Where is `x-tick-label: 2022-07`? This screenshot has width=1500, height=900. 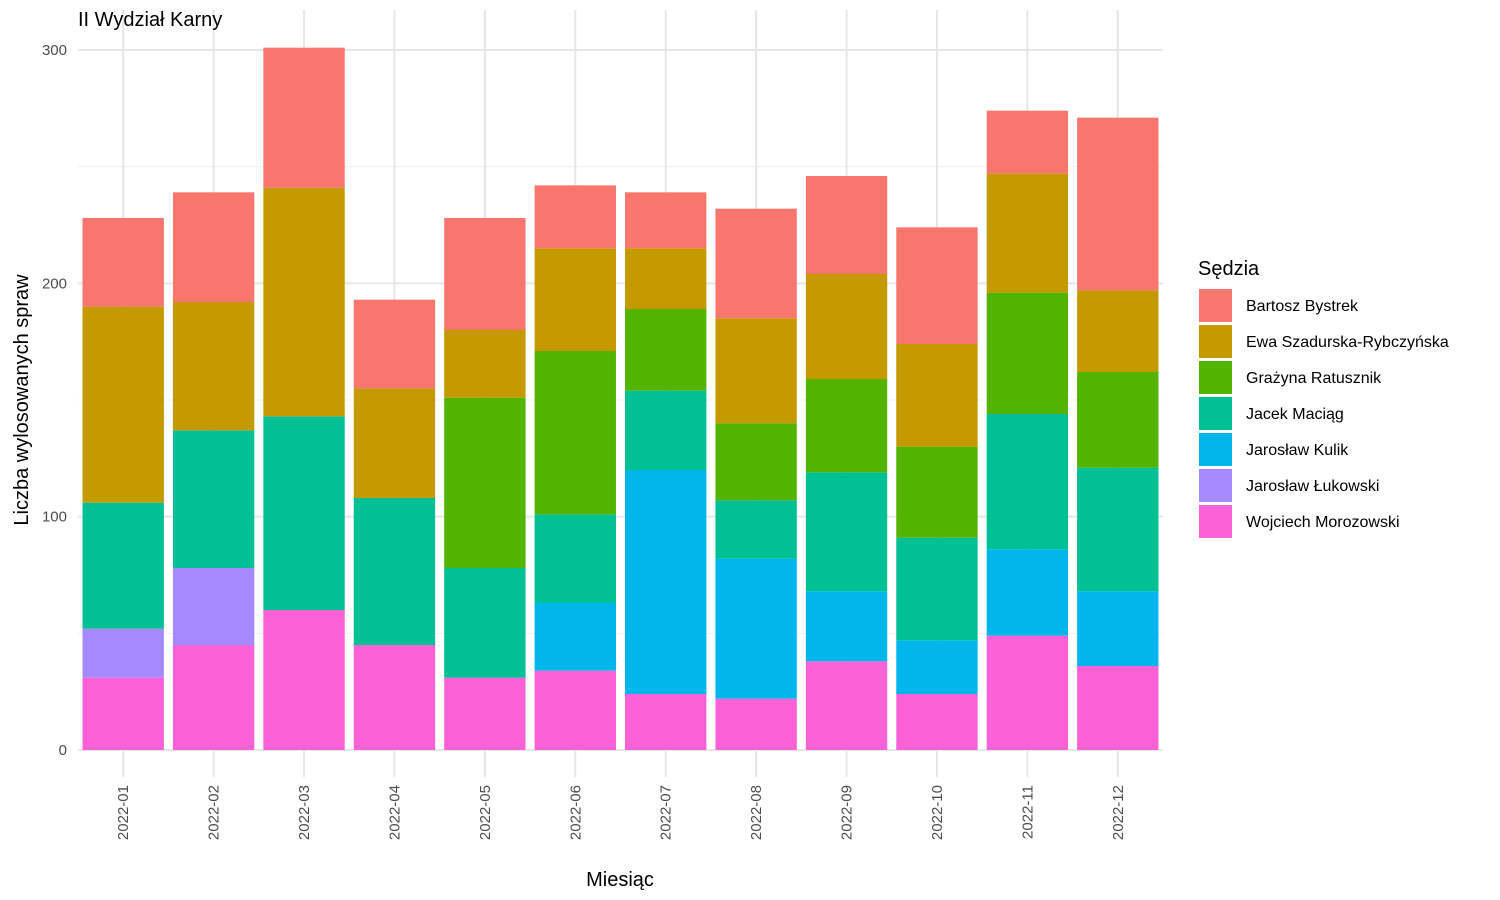
x-tick-label: 2022-07 is located at coordinates (666, 812).